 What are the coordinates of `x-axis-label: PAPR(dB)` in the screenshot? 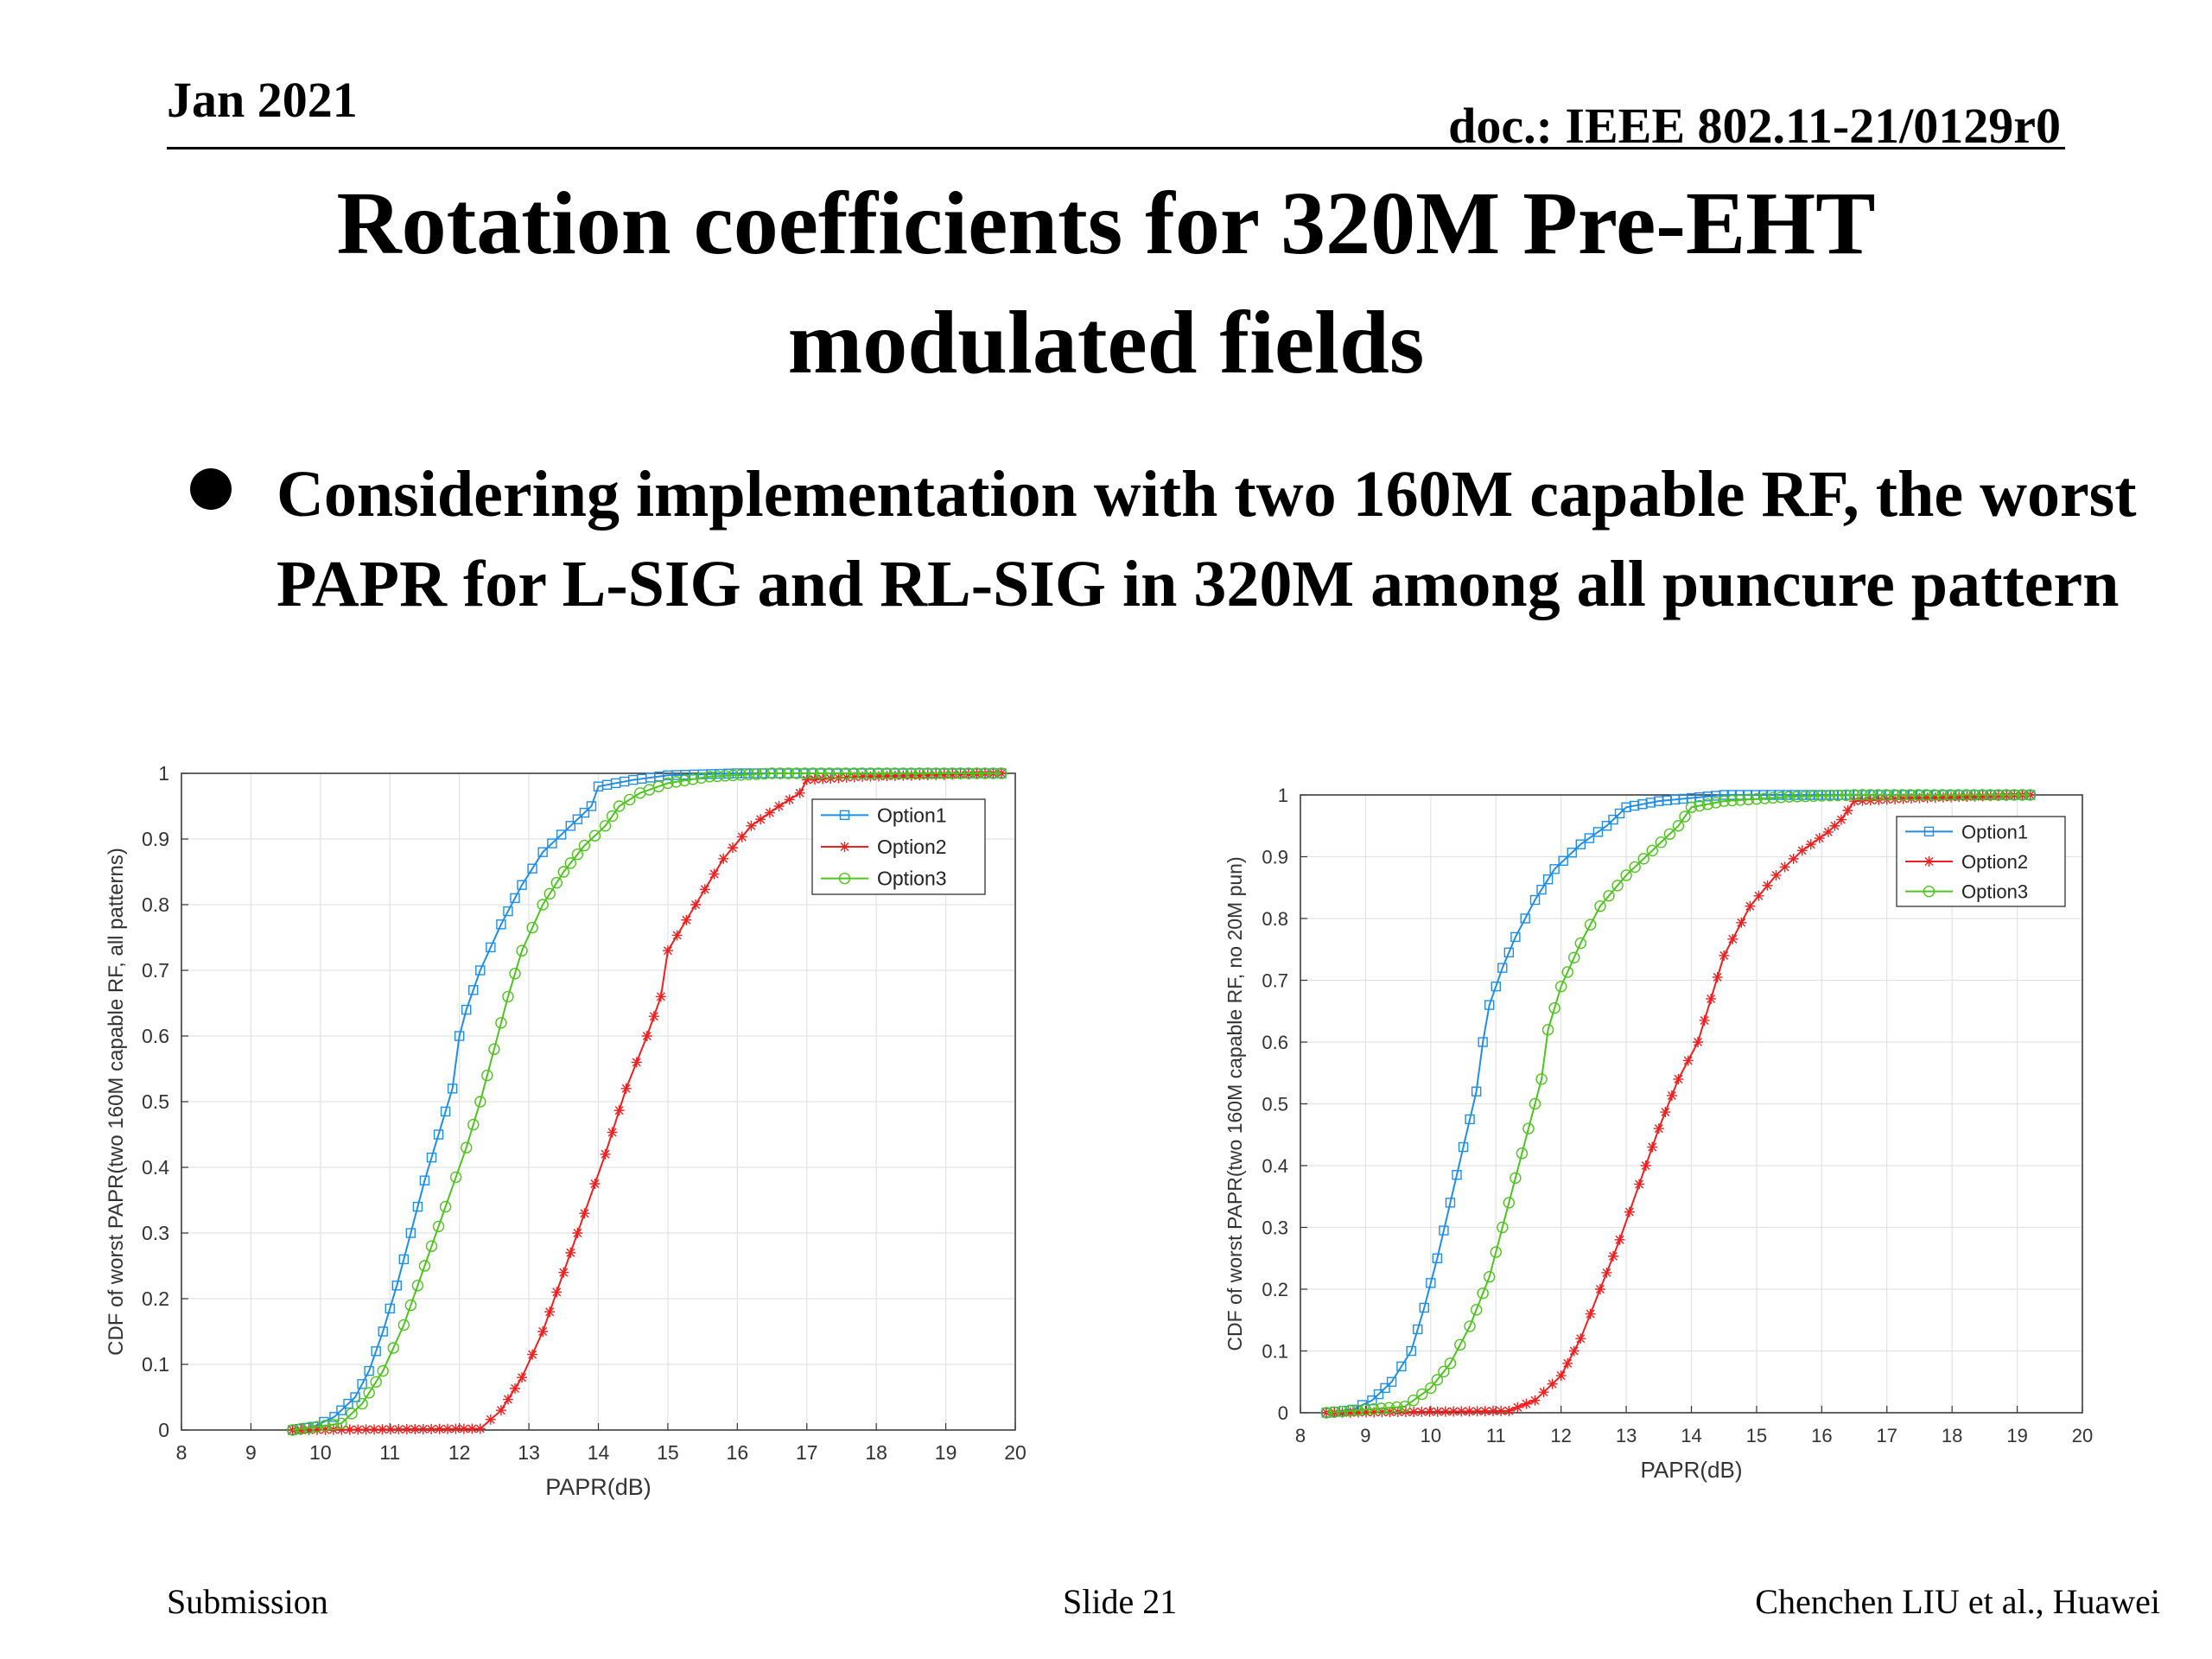 It's located at (598, 1487).